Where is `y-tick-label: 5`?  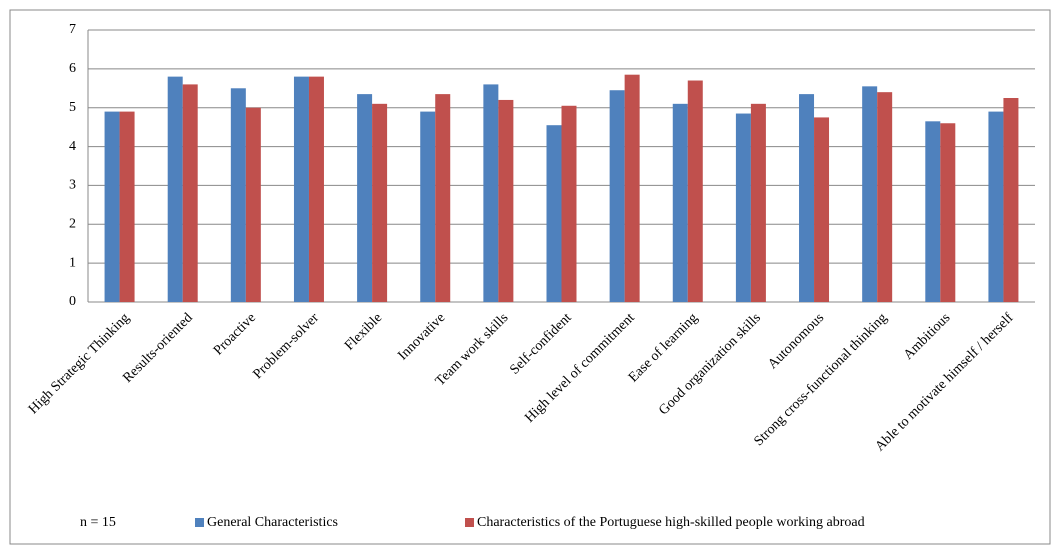
y-tick-label: 5 is located at coordinates (72, 107).